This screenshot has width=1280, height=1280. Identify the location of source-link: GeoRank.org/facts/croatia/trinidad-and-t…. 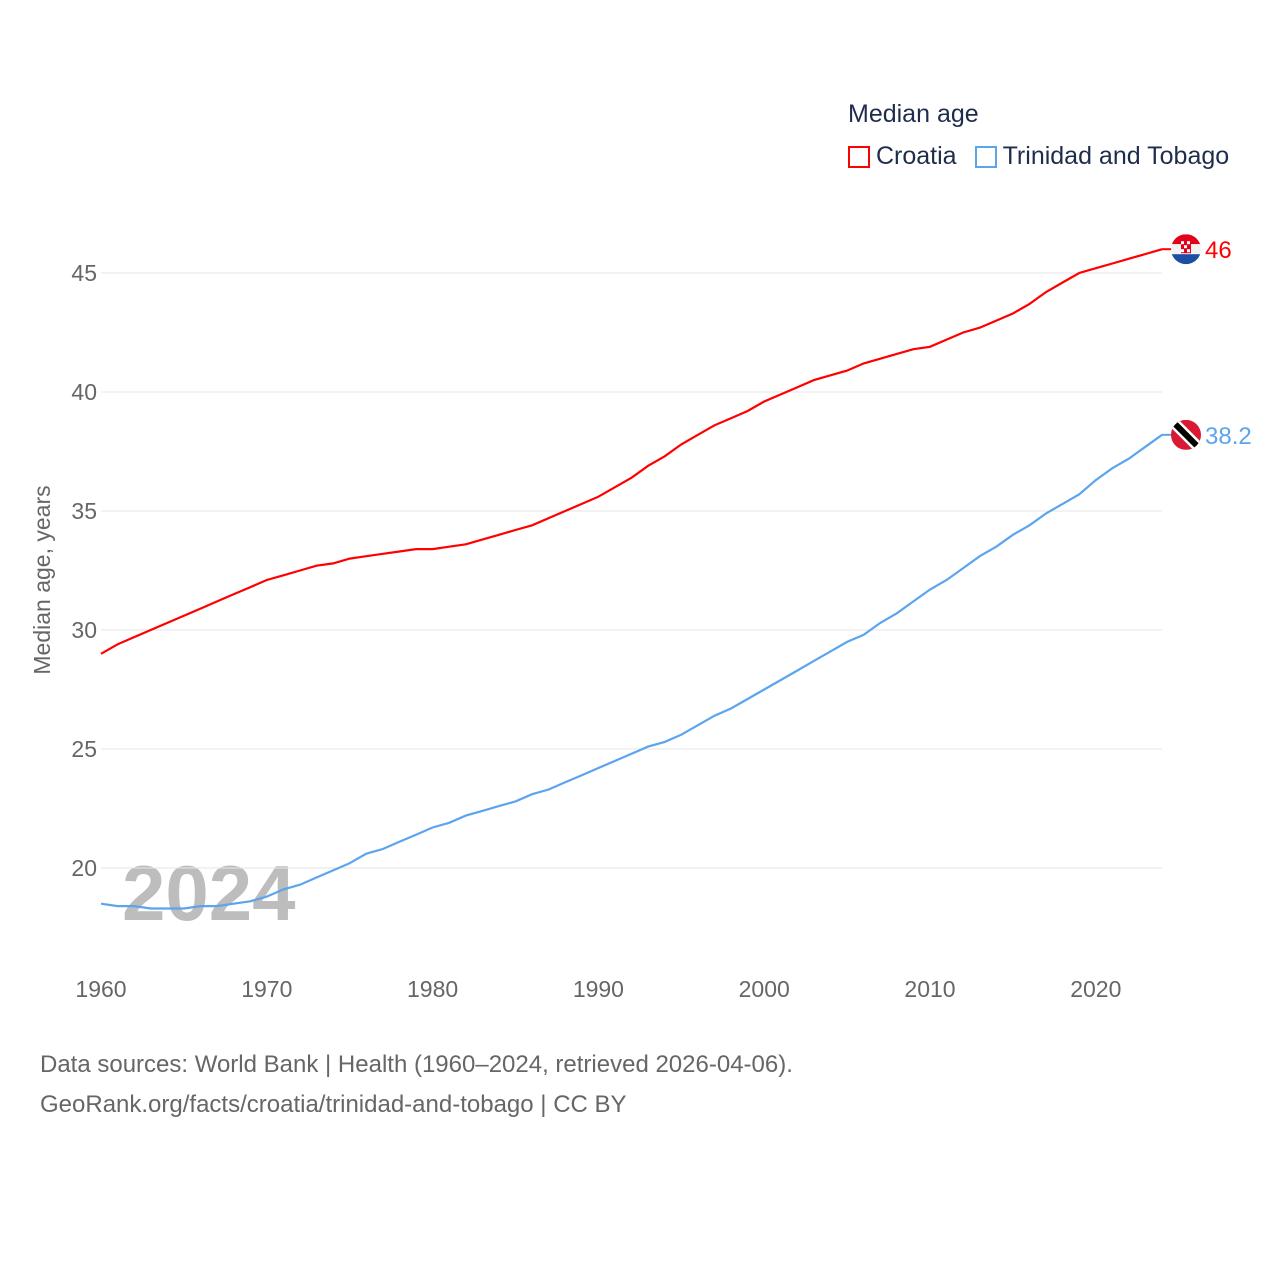
(333, 1104).